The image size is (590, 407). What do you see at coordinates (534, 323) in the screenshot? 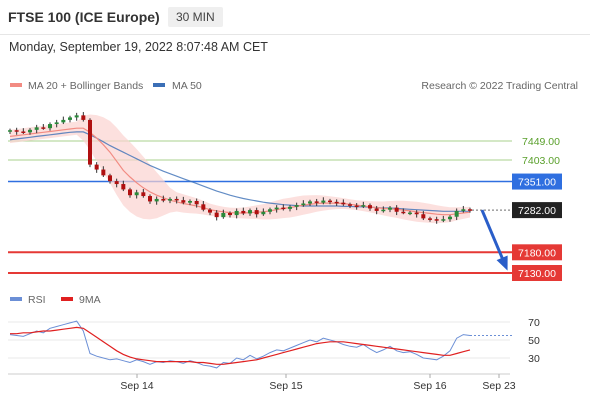
I see `rsi-tick-70: 70` at bounding box center [534, 323].